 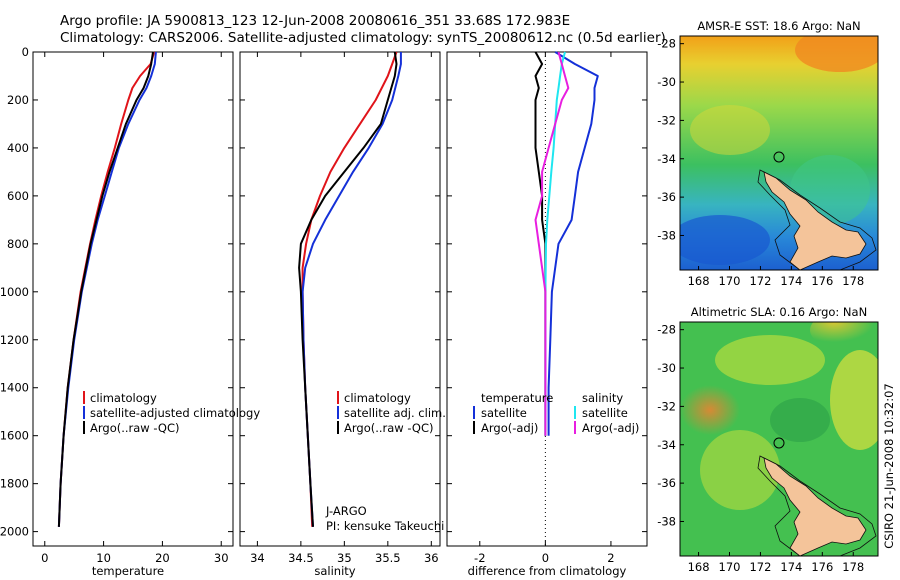 I want to click on legend-label-temp-argo: Argo(-adj), so click(x=509, y=428).